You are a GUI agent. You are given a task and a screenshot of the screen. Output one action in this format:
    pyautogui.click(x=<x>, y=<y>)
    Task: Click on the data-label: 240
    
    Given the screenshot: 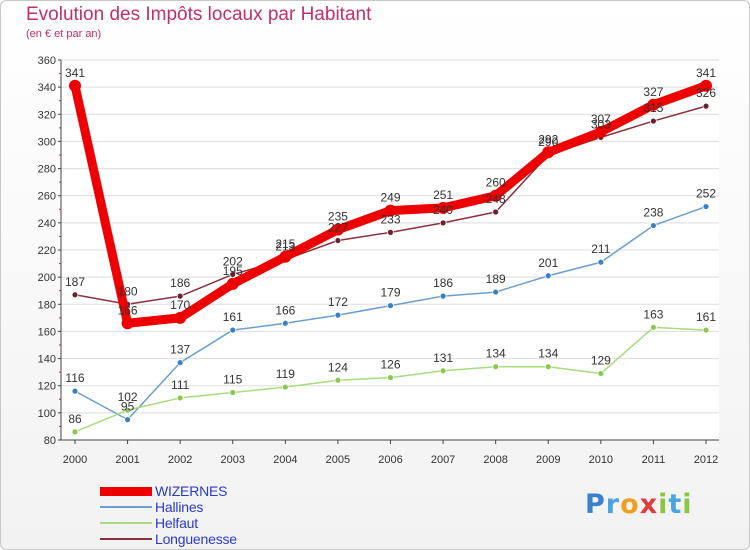 What is the action you would take?
    pyautogui.click(x=443, y=210)
    